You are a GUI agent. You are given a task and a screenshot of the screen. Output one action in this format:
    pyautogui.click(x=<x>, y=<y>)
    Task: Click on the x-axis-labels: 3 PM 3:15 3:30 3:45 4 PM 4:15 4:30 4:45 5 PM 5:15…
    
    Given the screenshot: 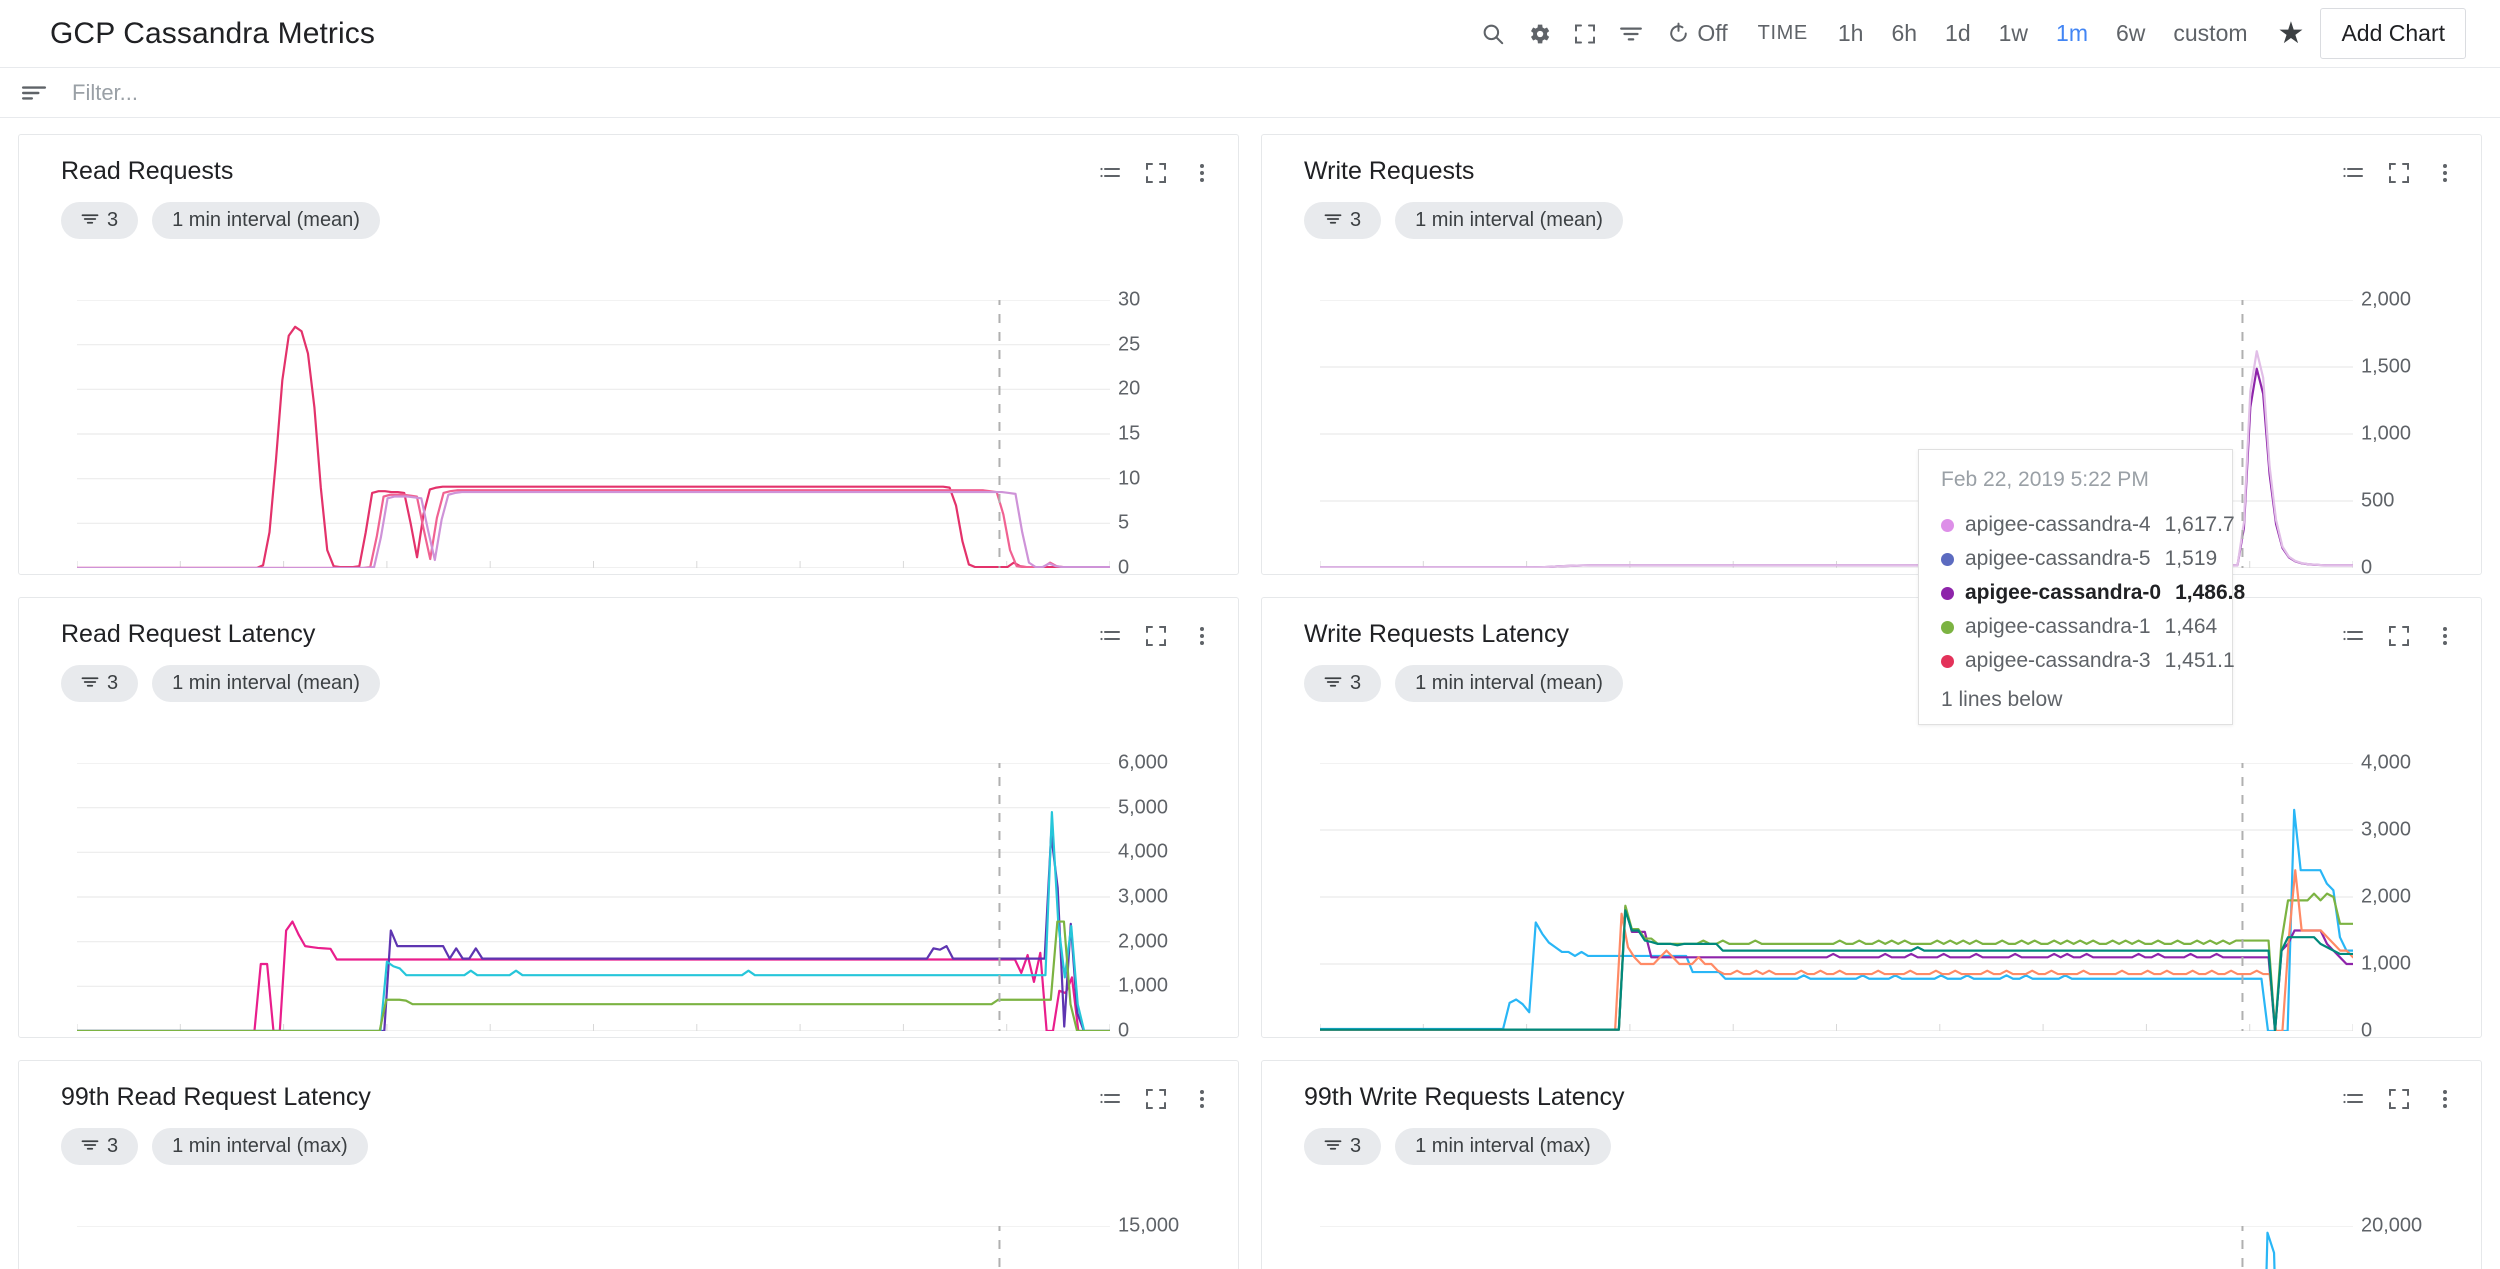 What is the action you would take?
    pyautogui.click(x=592, y=573)
    